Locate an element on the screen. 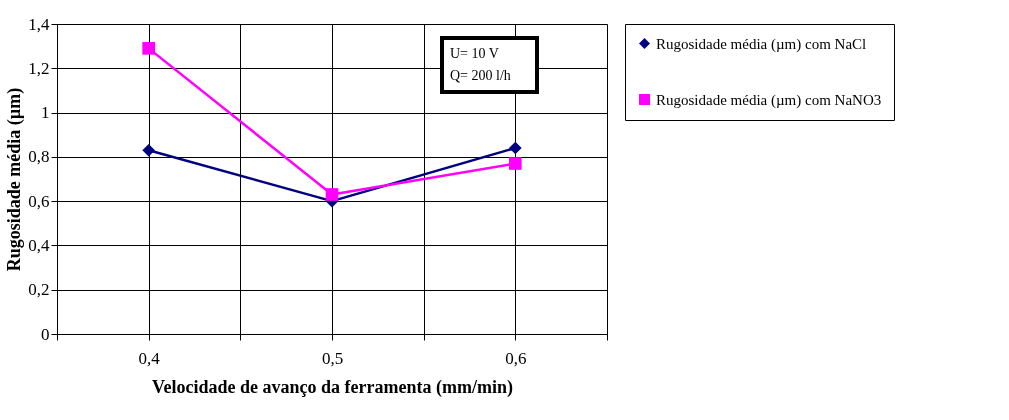 This screenshot has width=1009, height=420. y-tick-label: 0,6 is located at coordinates (39, 201).